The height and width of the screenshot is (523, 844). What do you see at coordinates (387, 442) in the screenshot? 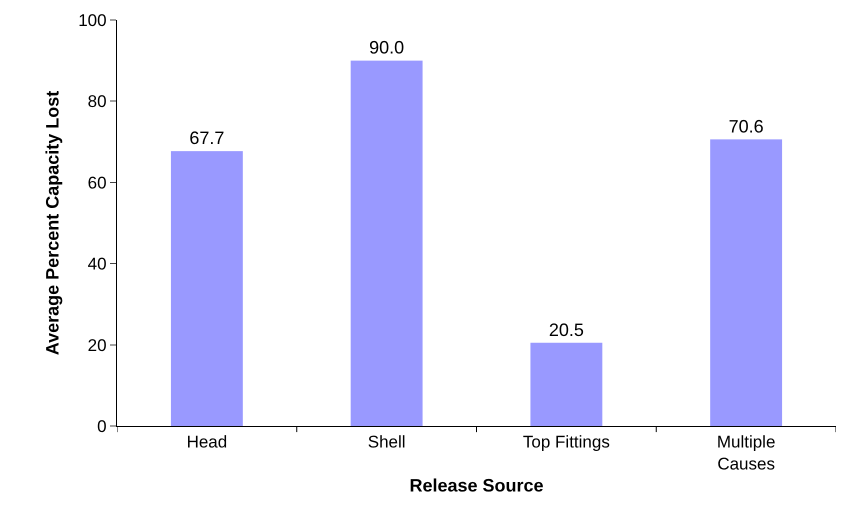
I see `x-tick-label: Shell` at bounding box center [387, 442].